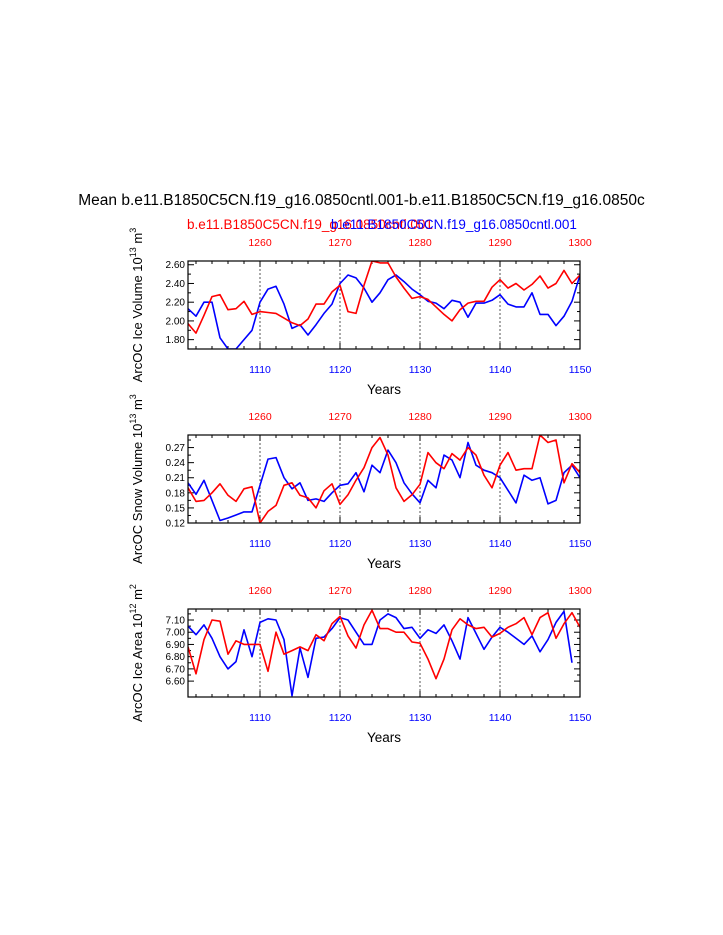 This screenshot has width=723, height=935. What do you see at coordinates (137, 494) in the screenshot?
I see `y-axis-title-part: ArcOC Snow Volume 10` at bounding box center [137, 494].